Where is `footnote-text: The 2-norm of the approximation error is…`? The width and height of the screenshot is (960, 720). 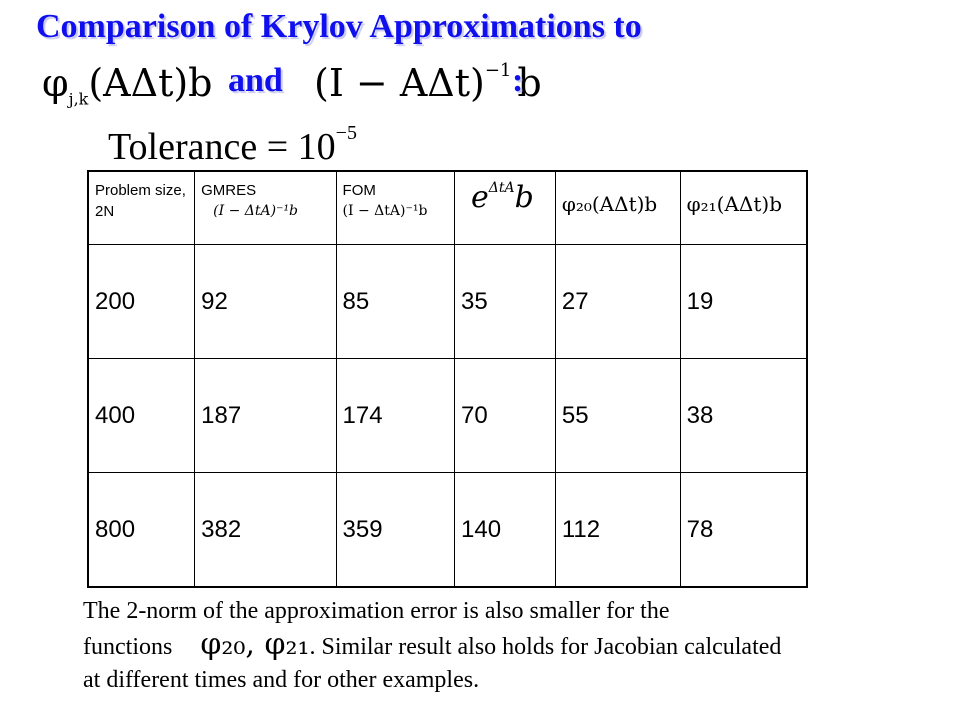 footnote-text: The 2-norm of the approximation error is… is located at coordinates (521, 646).